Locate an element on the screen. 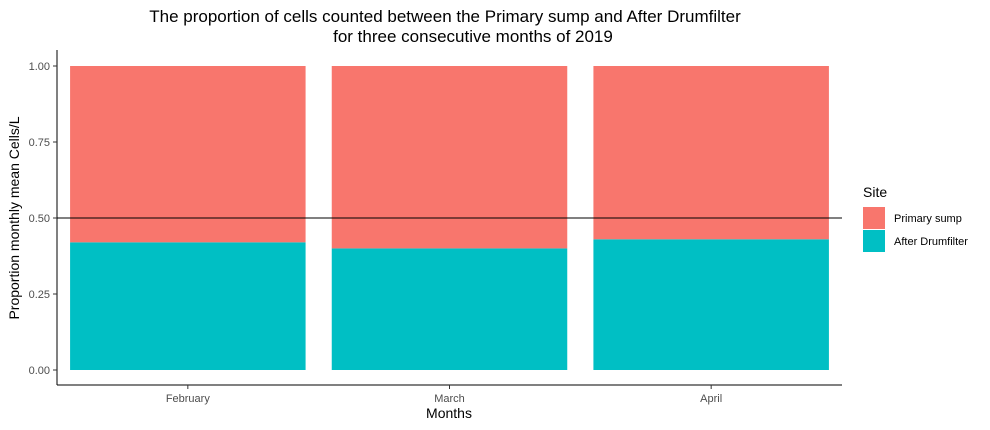 This screenshot has height=430, width=990. bar-primary-sump-march is located at coordinates (449, 157).